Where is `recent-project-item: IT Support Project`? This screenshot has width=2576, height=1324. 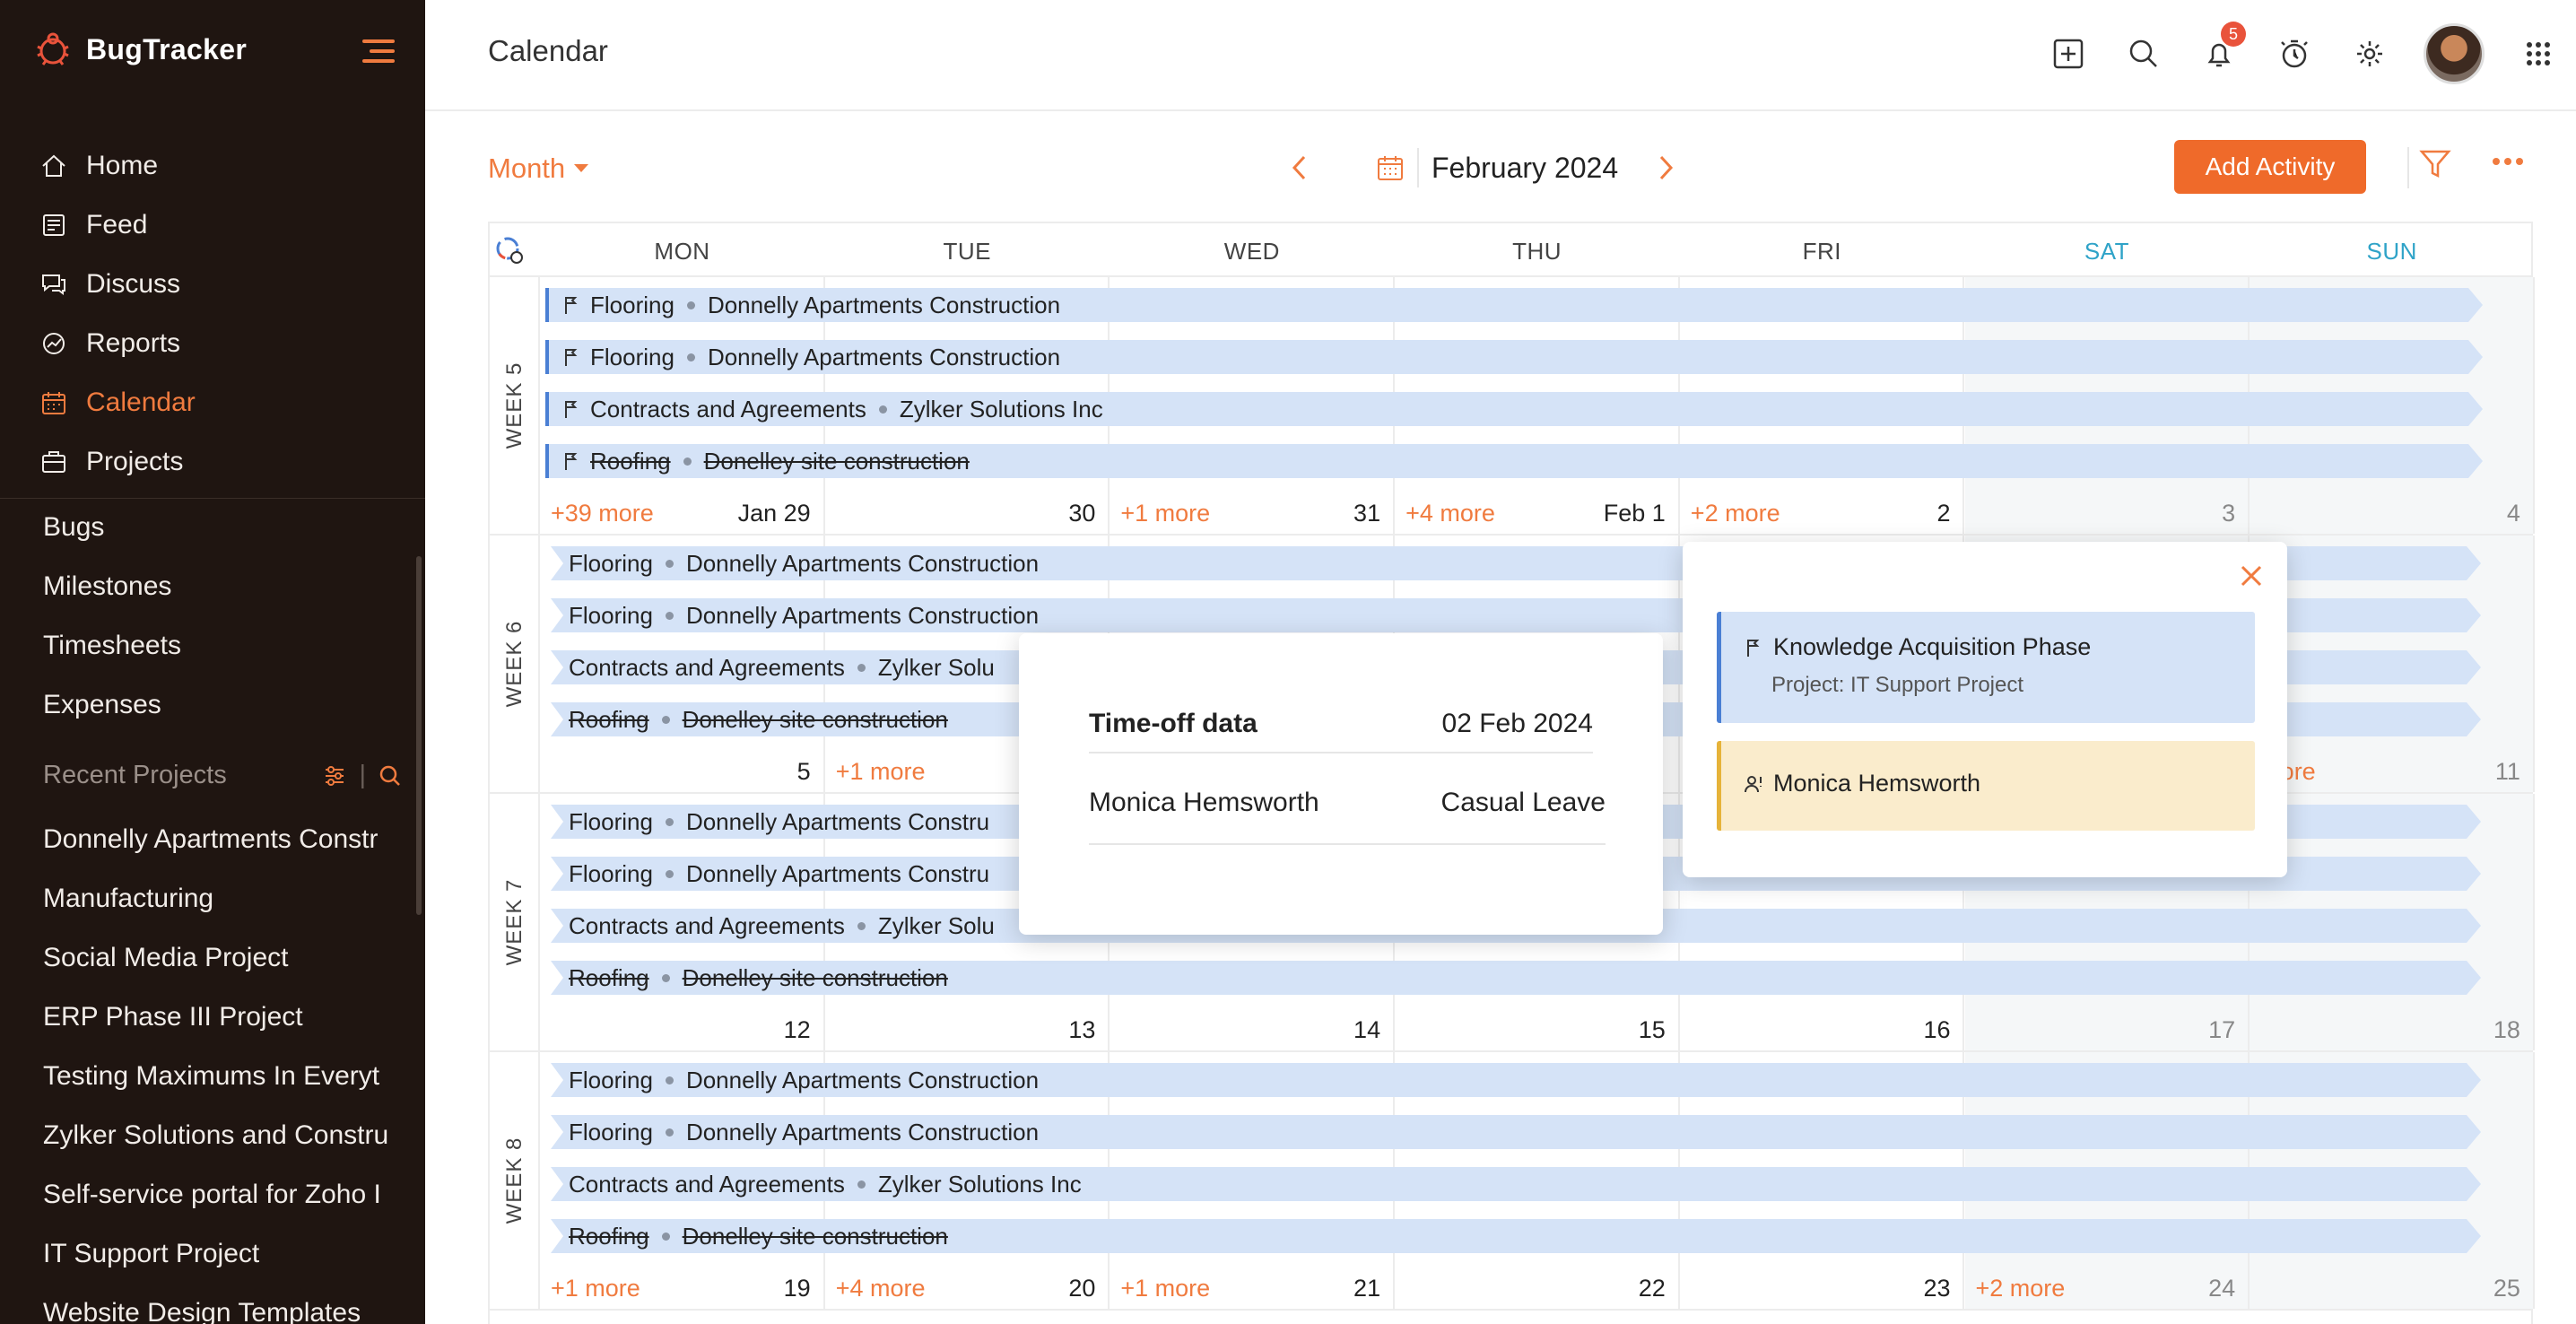 recent-project-item: IT Support Project is located at coordinates (151, 1253).